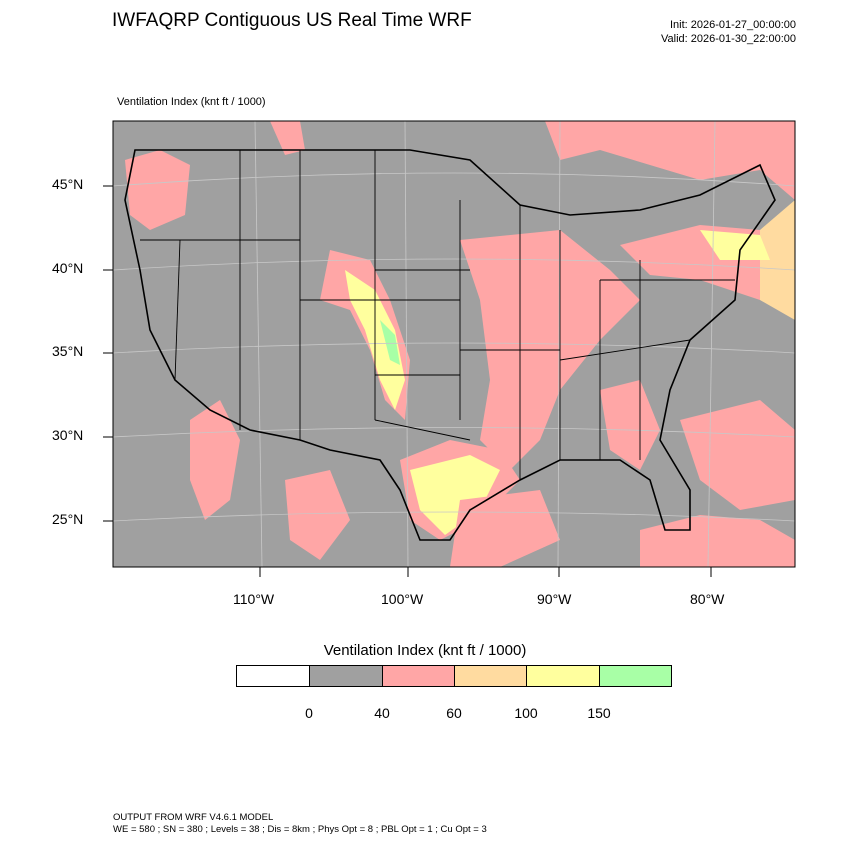 This screenshot has height=850, width=850. Describe the element at coordinates (717, 541) in the screenshot. I see `shade-caribbean` at that location.